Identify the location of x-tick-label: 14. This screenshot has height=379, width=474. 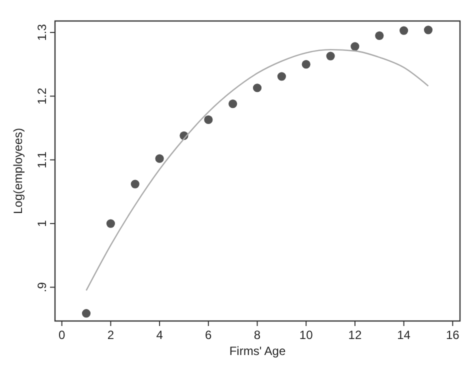
(404, 335).